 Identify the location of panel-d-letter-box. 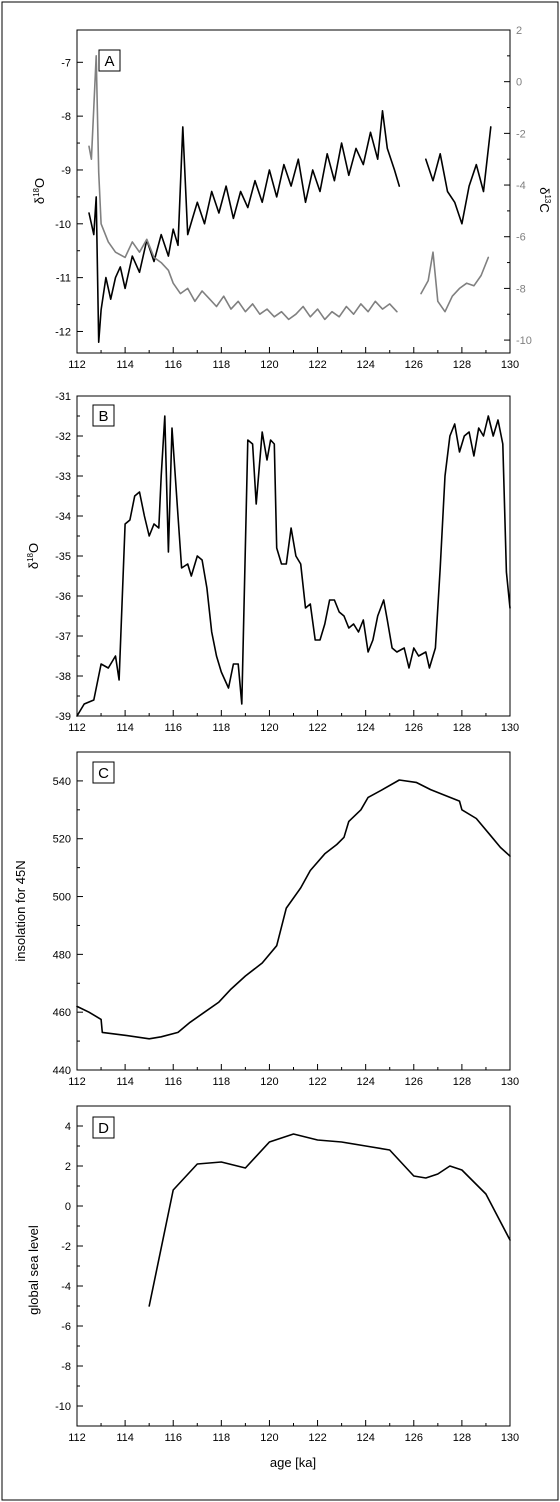
(103, 1127).